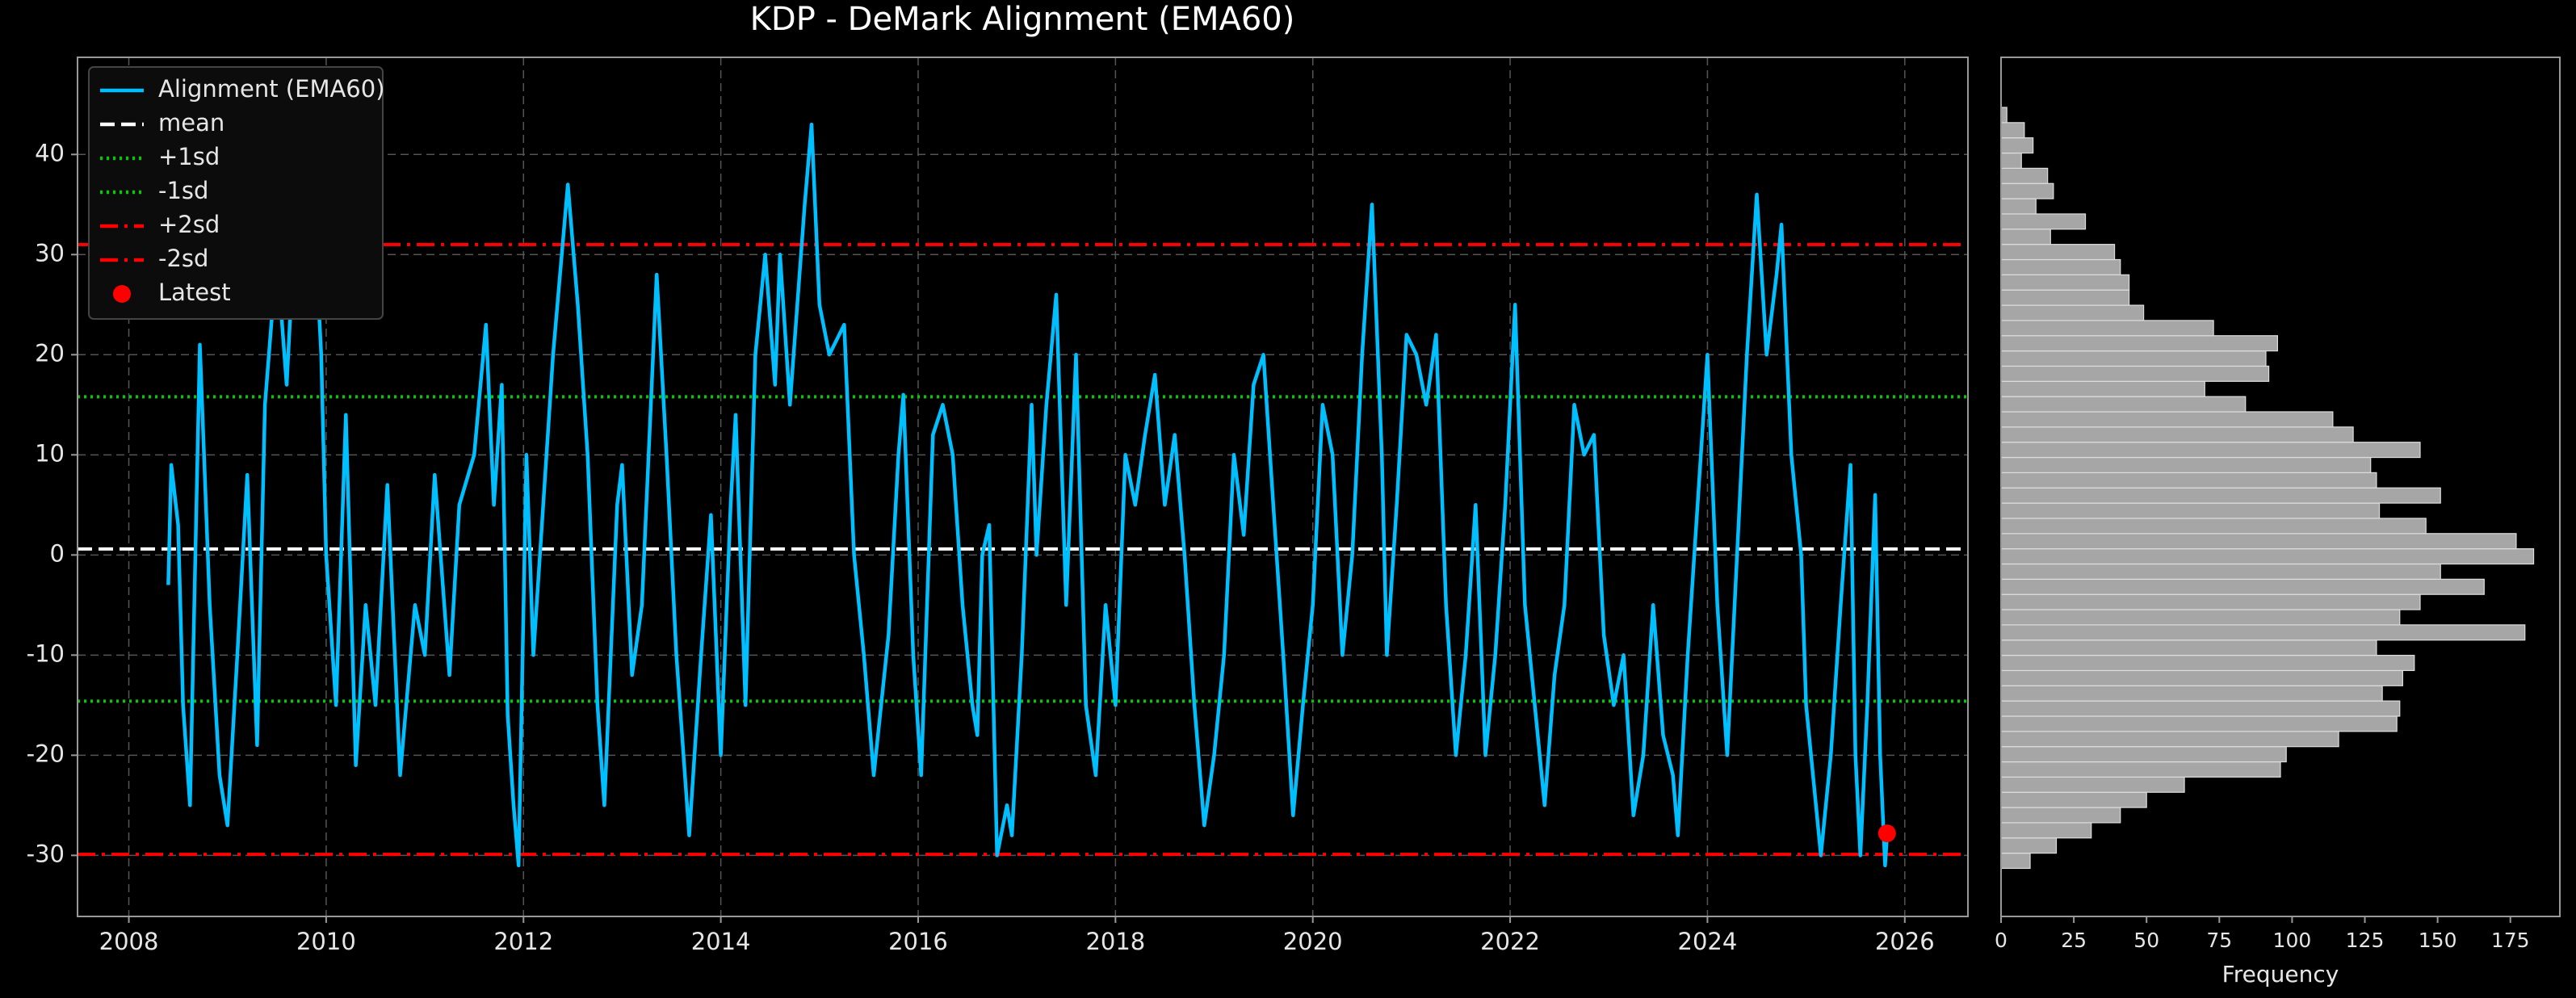 The image size is (2576, 998). What do you see at coordinates (271, 89) in the screenshot?
I see `legend-label: Alignment (EMA60)` at bounding box center [271, 89].